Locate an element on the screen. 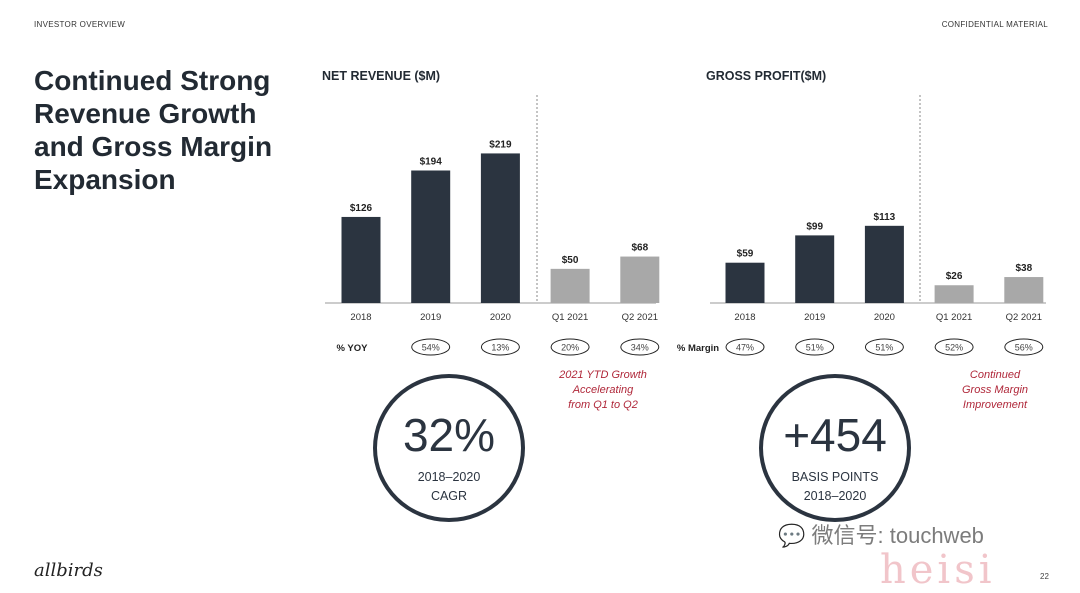 The width and height of the screenshot is (1080, 593). note-line: Accelerating is located at coordinates (603, 390).